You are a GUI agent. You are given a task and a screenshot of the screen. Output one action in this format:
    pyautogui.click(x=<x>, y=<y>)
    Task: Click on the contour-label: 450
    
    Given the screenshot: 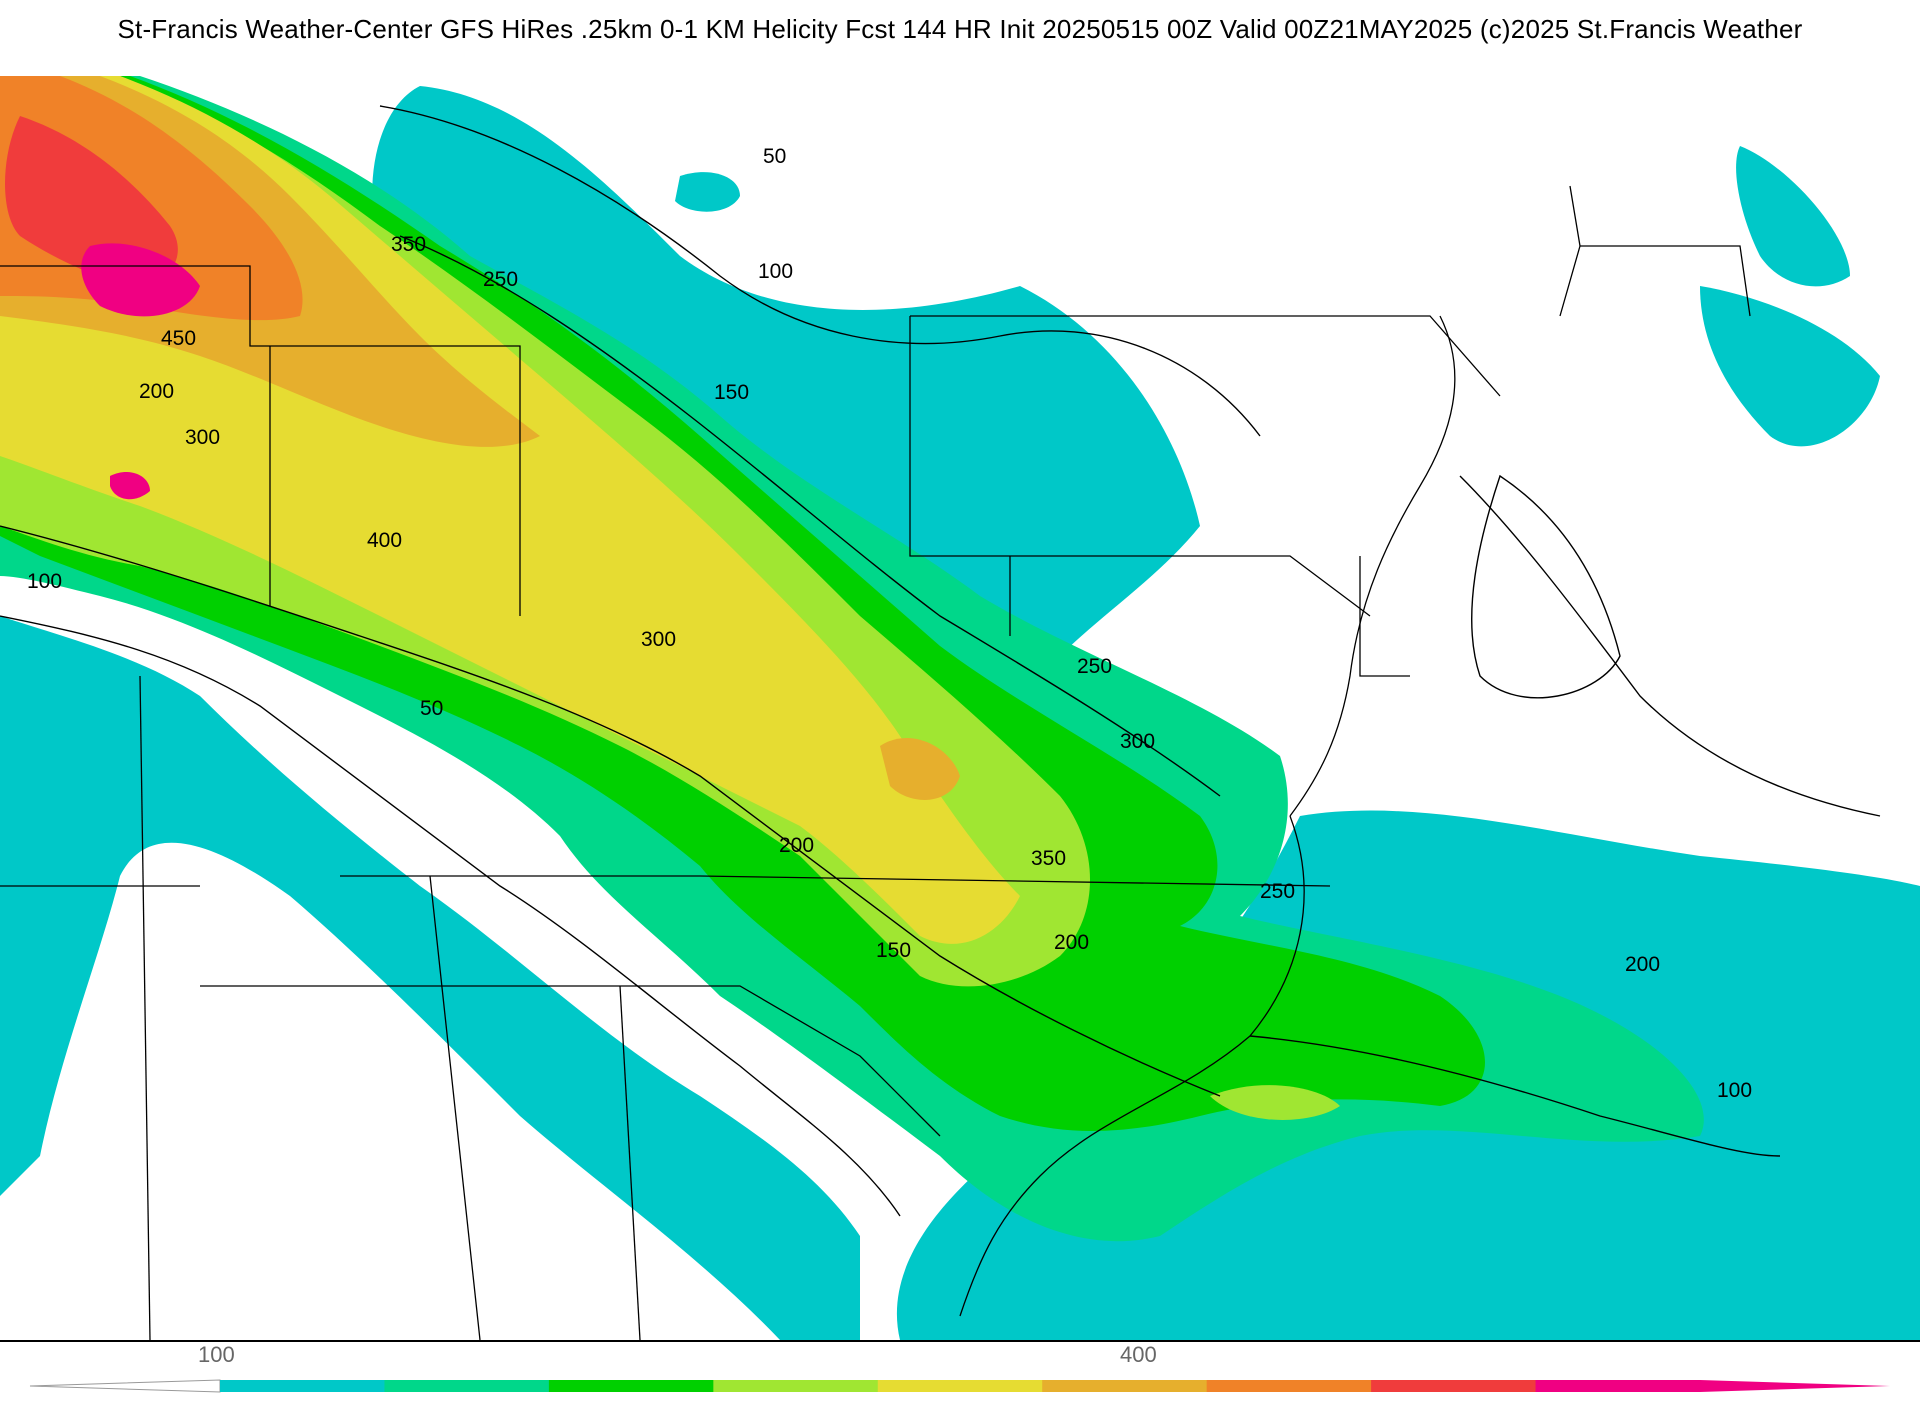 What is the action you would take?
    pyautogui.click(x=178, y=338)
    